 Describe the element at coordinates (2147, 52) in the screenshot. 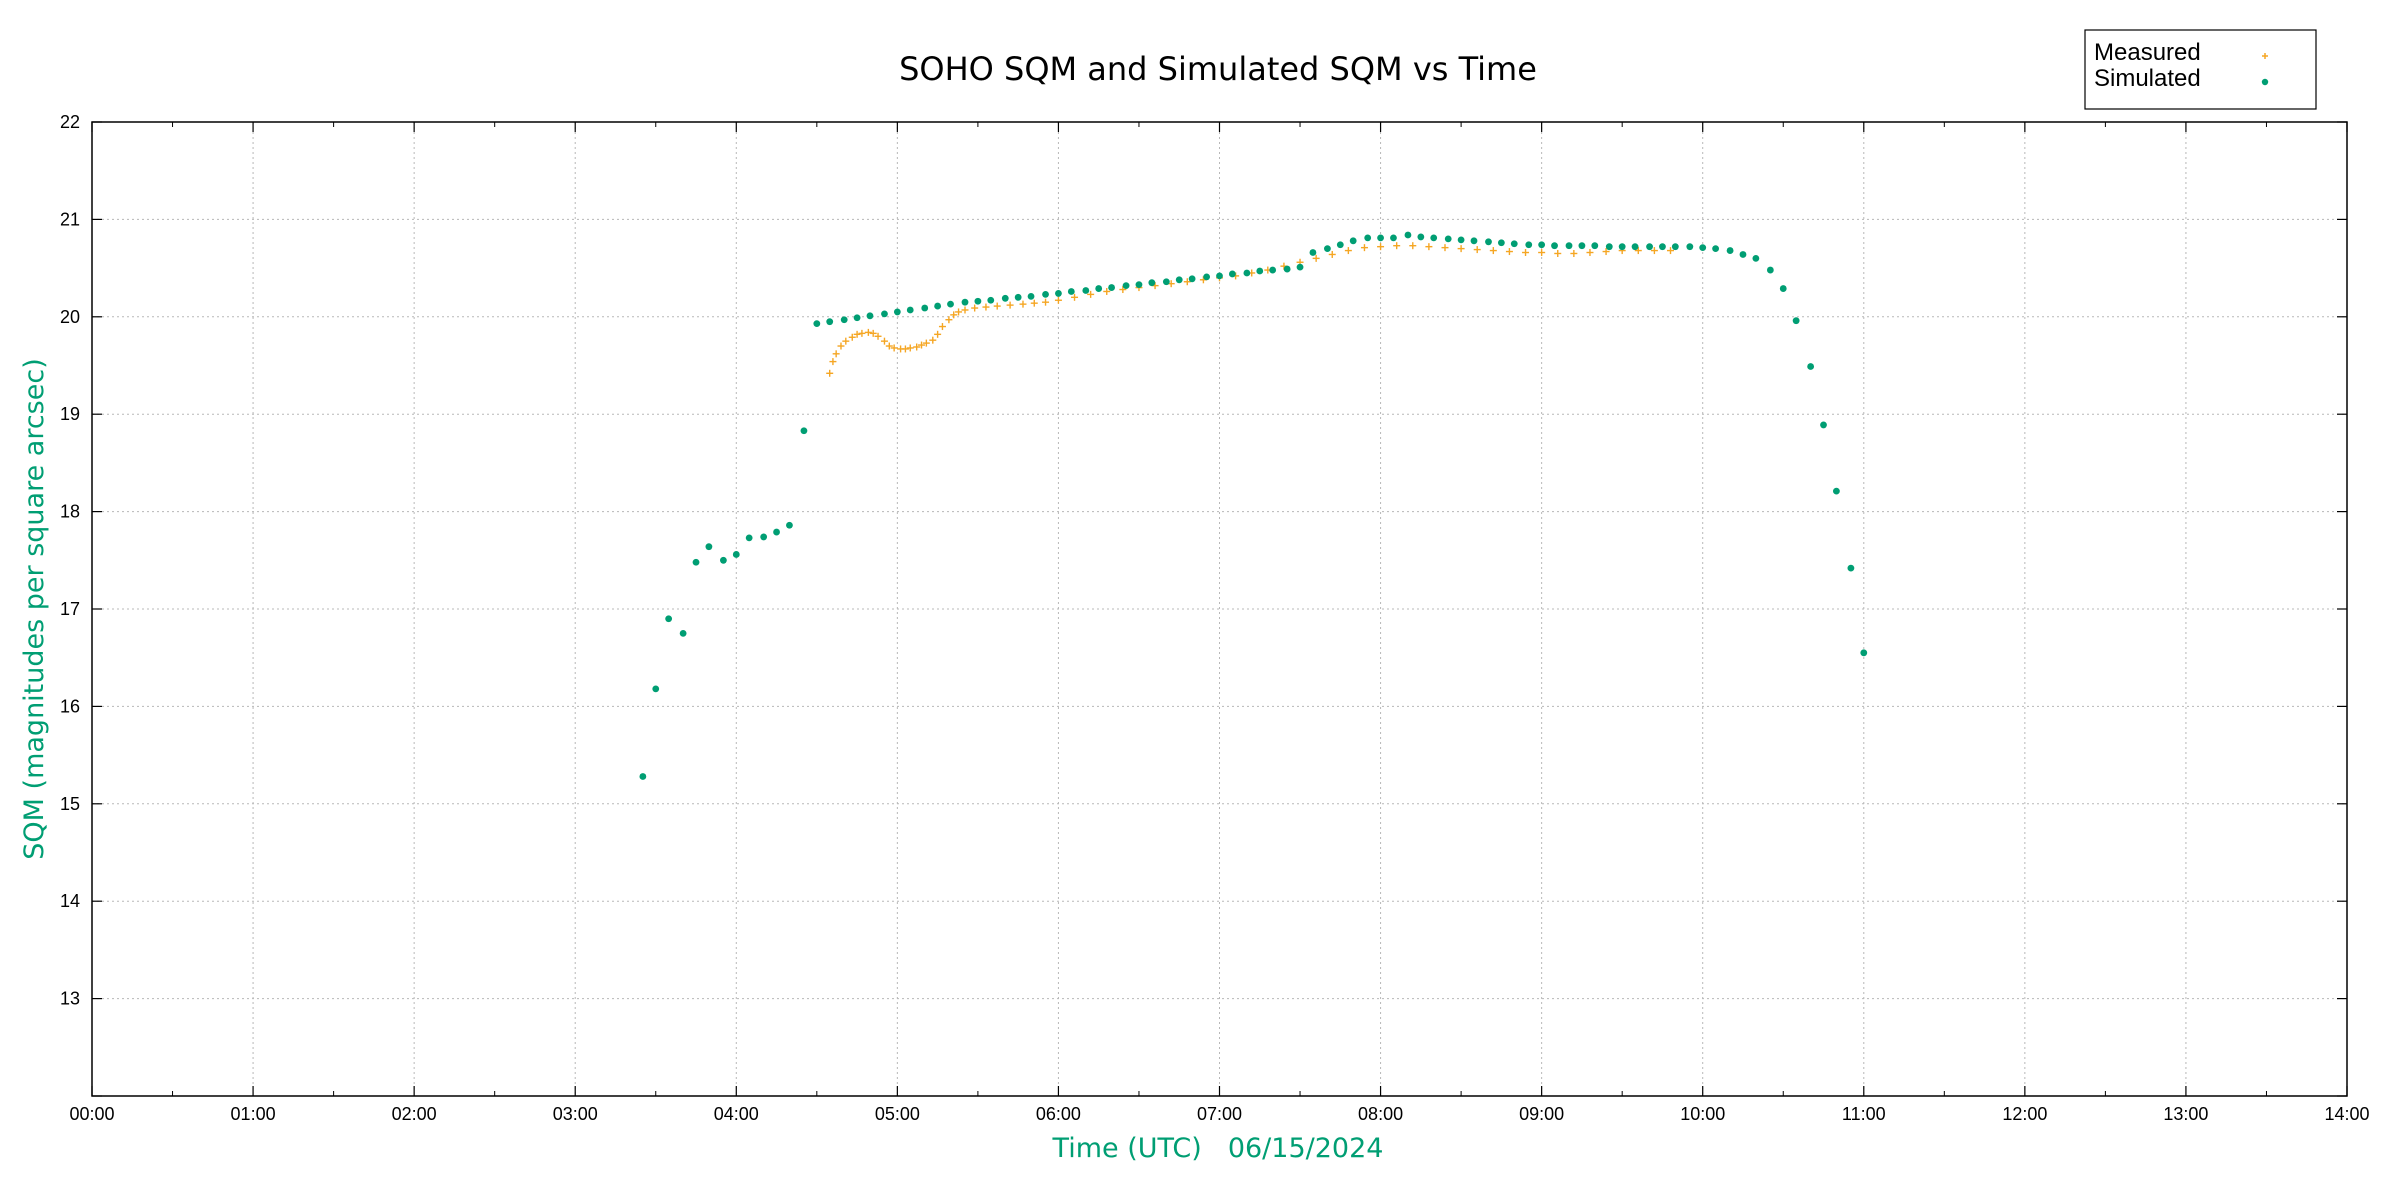

I see `legend-label-measured: Measured` at that location.